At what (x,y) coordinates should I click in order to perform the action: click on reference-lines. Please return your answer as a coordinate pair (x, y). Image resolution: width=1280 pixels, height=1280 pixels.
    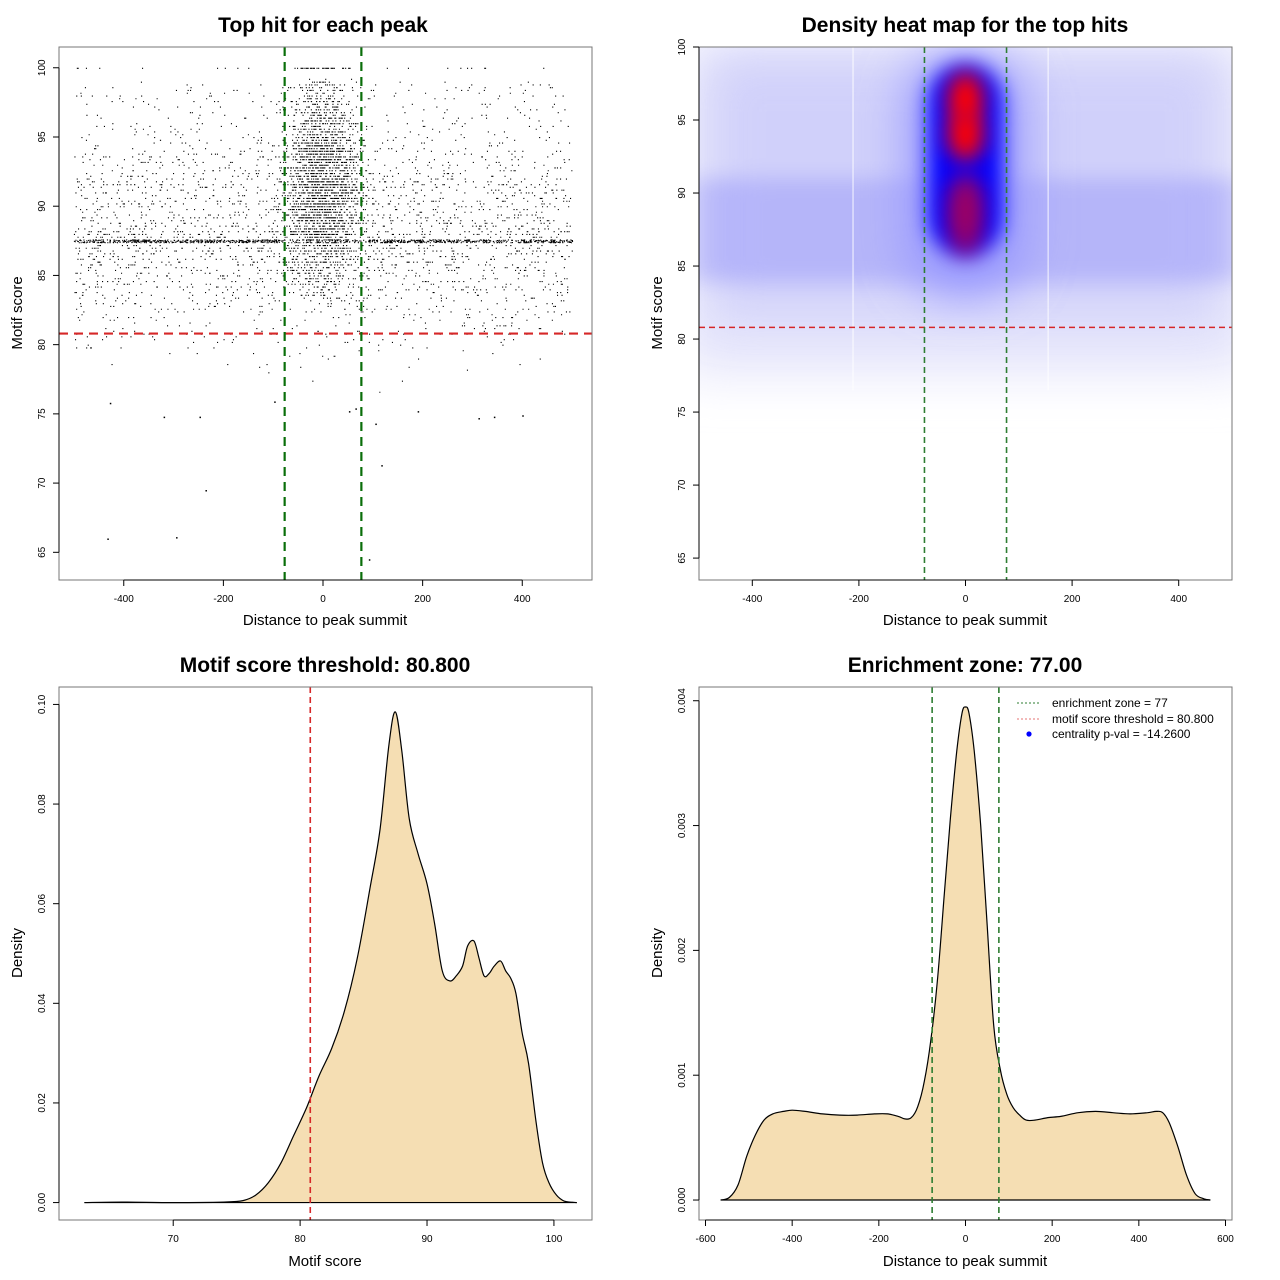
    Looking at the image, I should click on (965, 953).